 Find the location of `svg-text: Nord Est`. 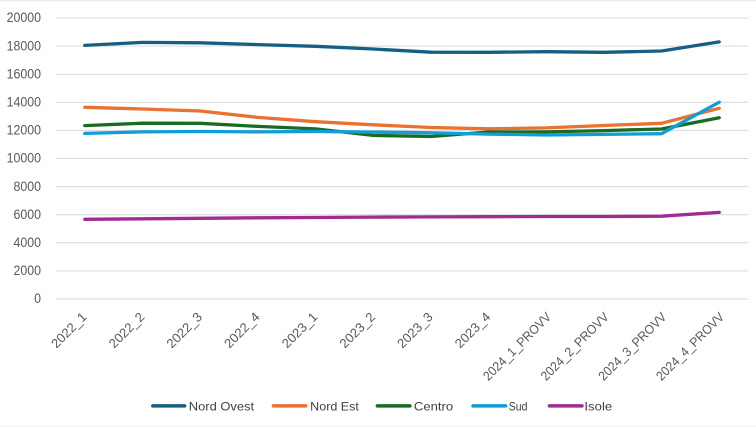

svg-text: Nord Est is located at coordinates (334, 406).